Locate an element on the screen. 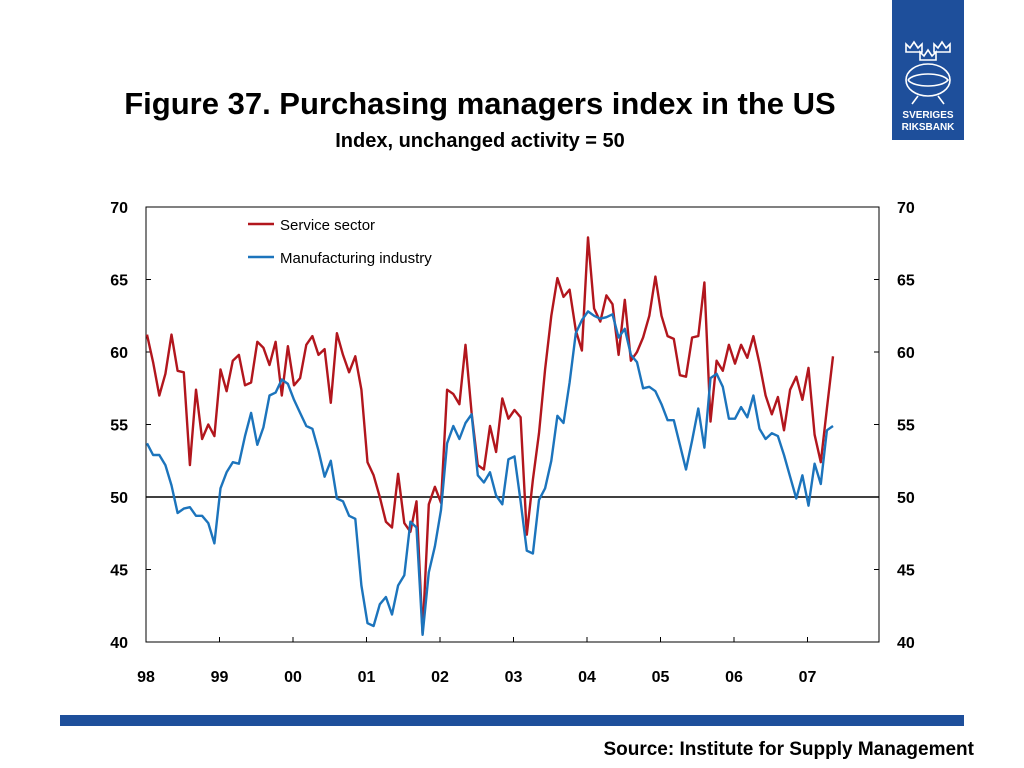 Image resolution: width=1024 pixels, height=768 pixels. bottom-rule is located at coordinates (512, 720).